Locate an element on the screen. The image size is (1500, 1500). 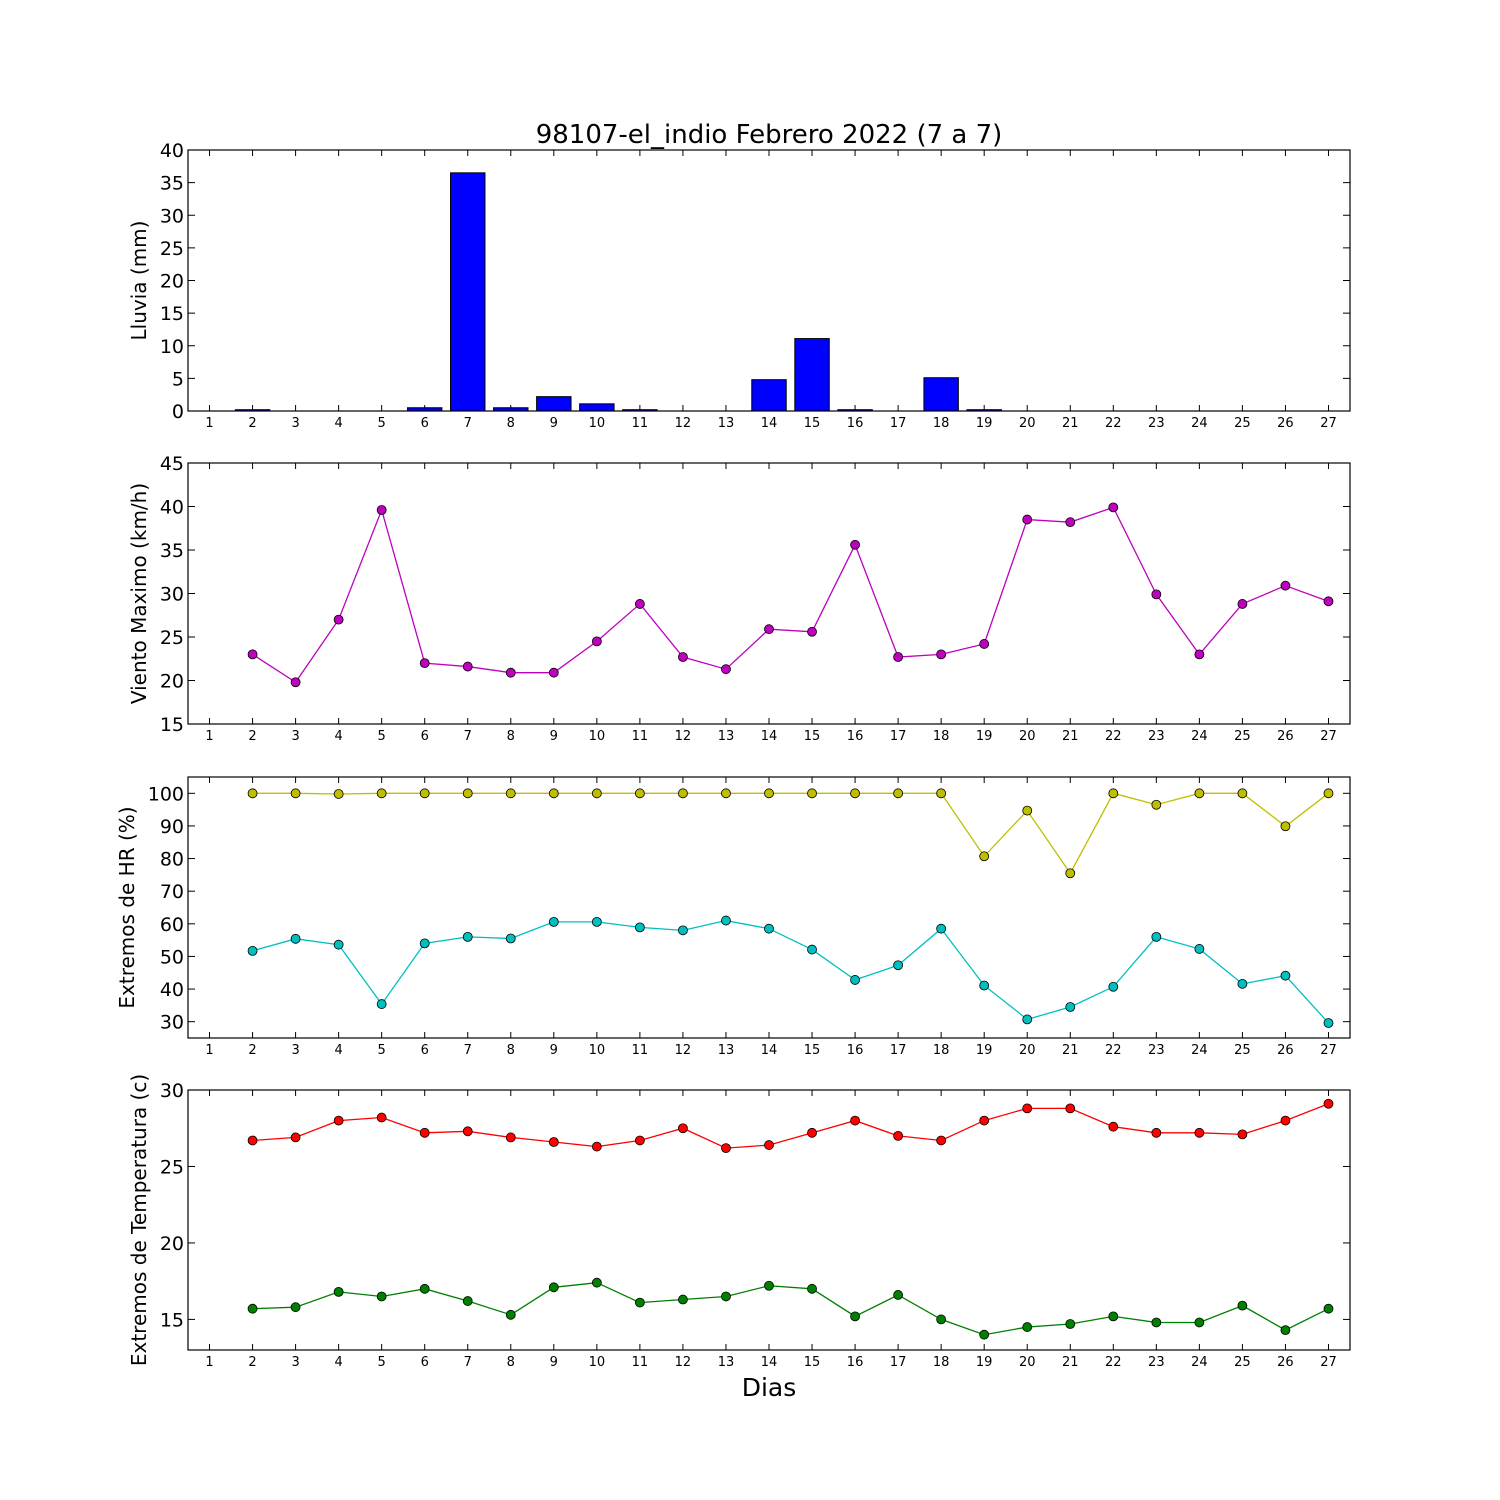
humidity-panel-xtick-label: 20 is located at coordinates (1027, 1050).